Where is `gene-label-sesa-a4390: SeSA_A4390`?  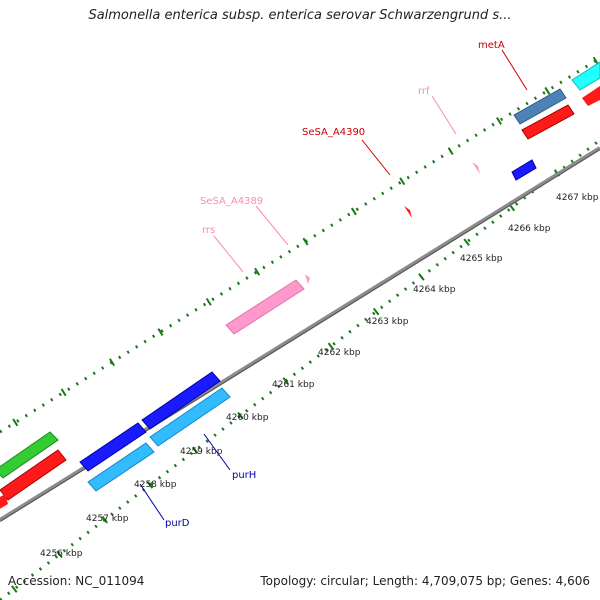
gene-label-sesa-a4390: SeSA_A4390 is located at coordinates (333, 132).